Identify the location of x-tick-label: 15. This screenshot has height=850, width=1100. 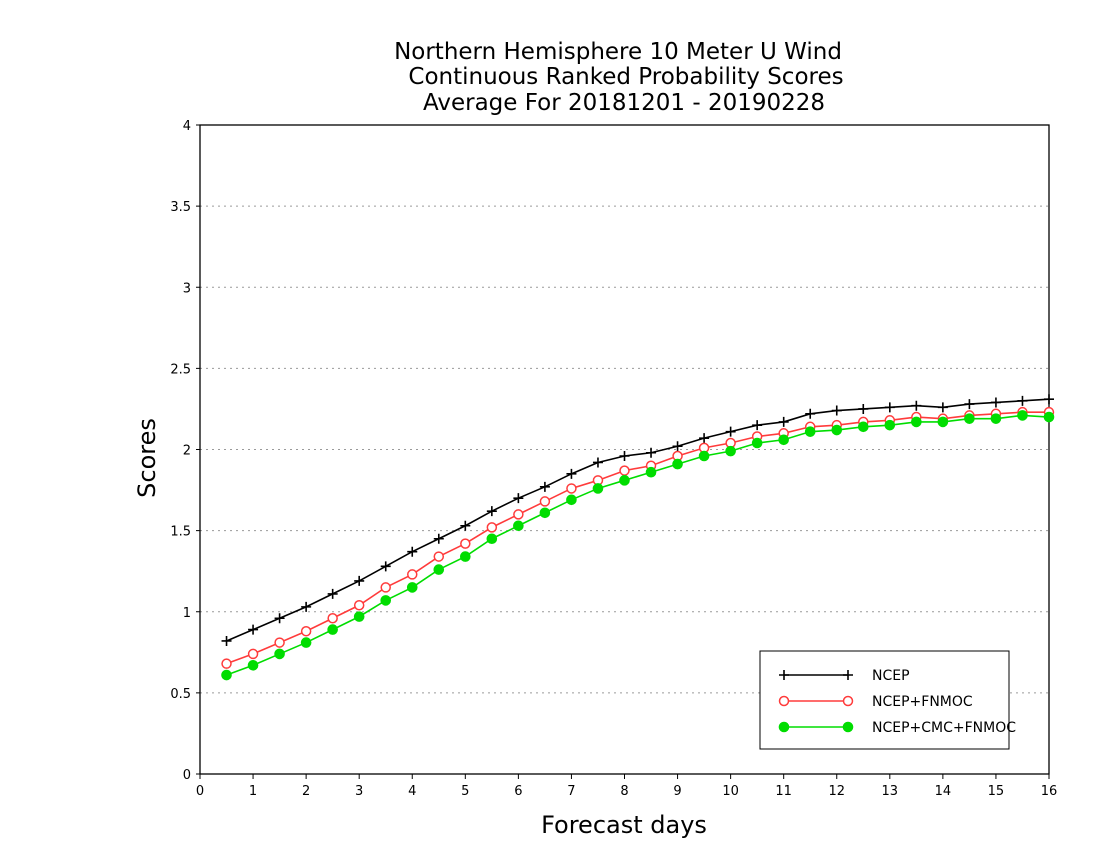
(996, 791).